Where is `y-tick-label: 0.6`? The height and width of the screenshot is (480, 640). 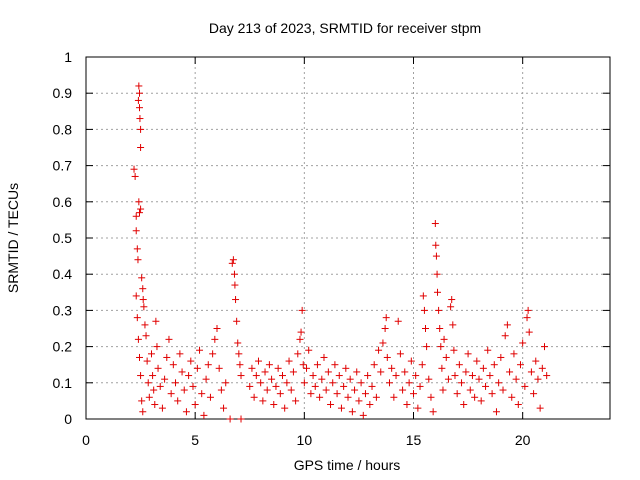
y-tick-label: 0.6 is located at coordinates (63, 202).